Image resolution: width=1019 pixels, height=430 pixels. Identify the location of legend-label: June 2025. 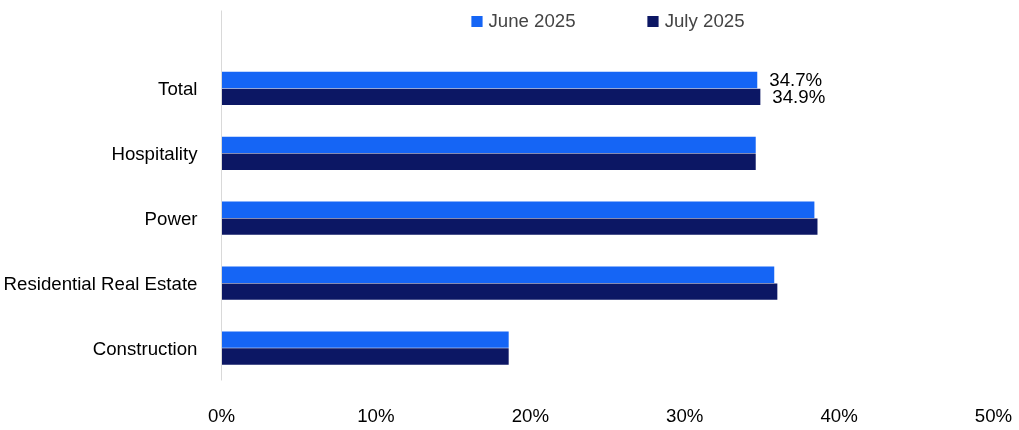
(532, 21).